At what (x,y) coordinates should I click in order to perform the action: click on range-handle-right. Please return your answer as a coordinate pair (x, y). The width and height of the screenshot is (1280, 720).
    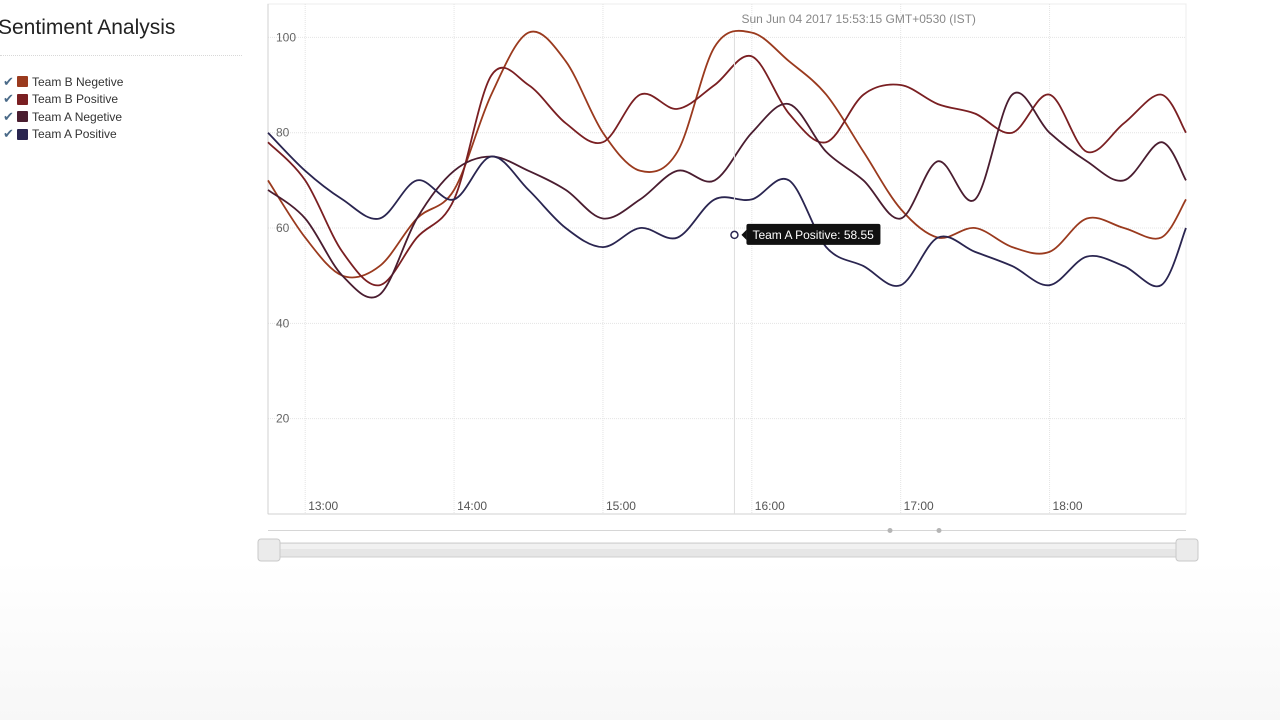
    Looking at the image, I should click on (1187, 550).